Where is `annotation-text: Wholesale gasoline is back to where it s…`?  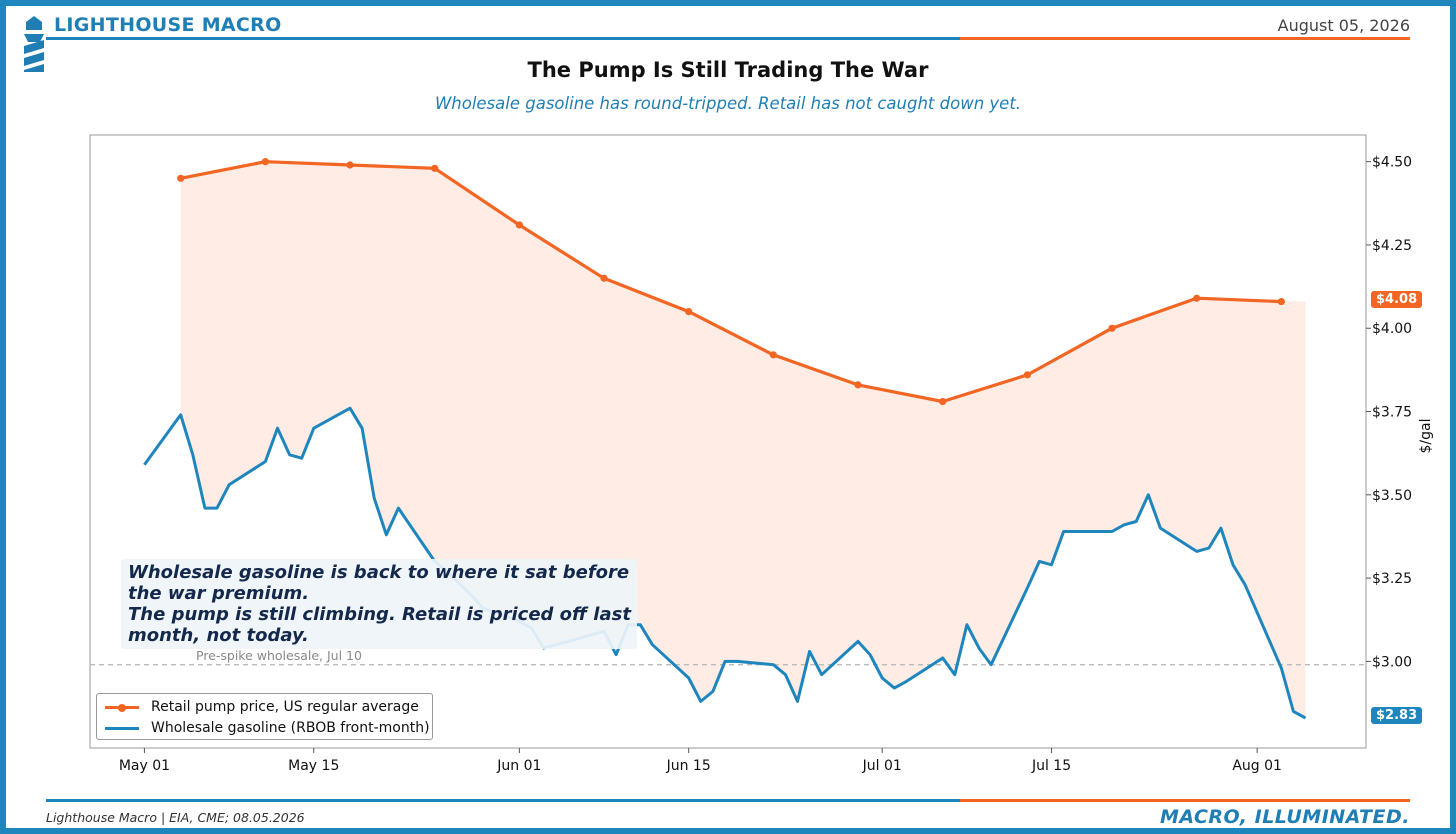
annotation-text: Wholesale gasoline is back to where it s… is located at coordinates (388, 604).